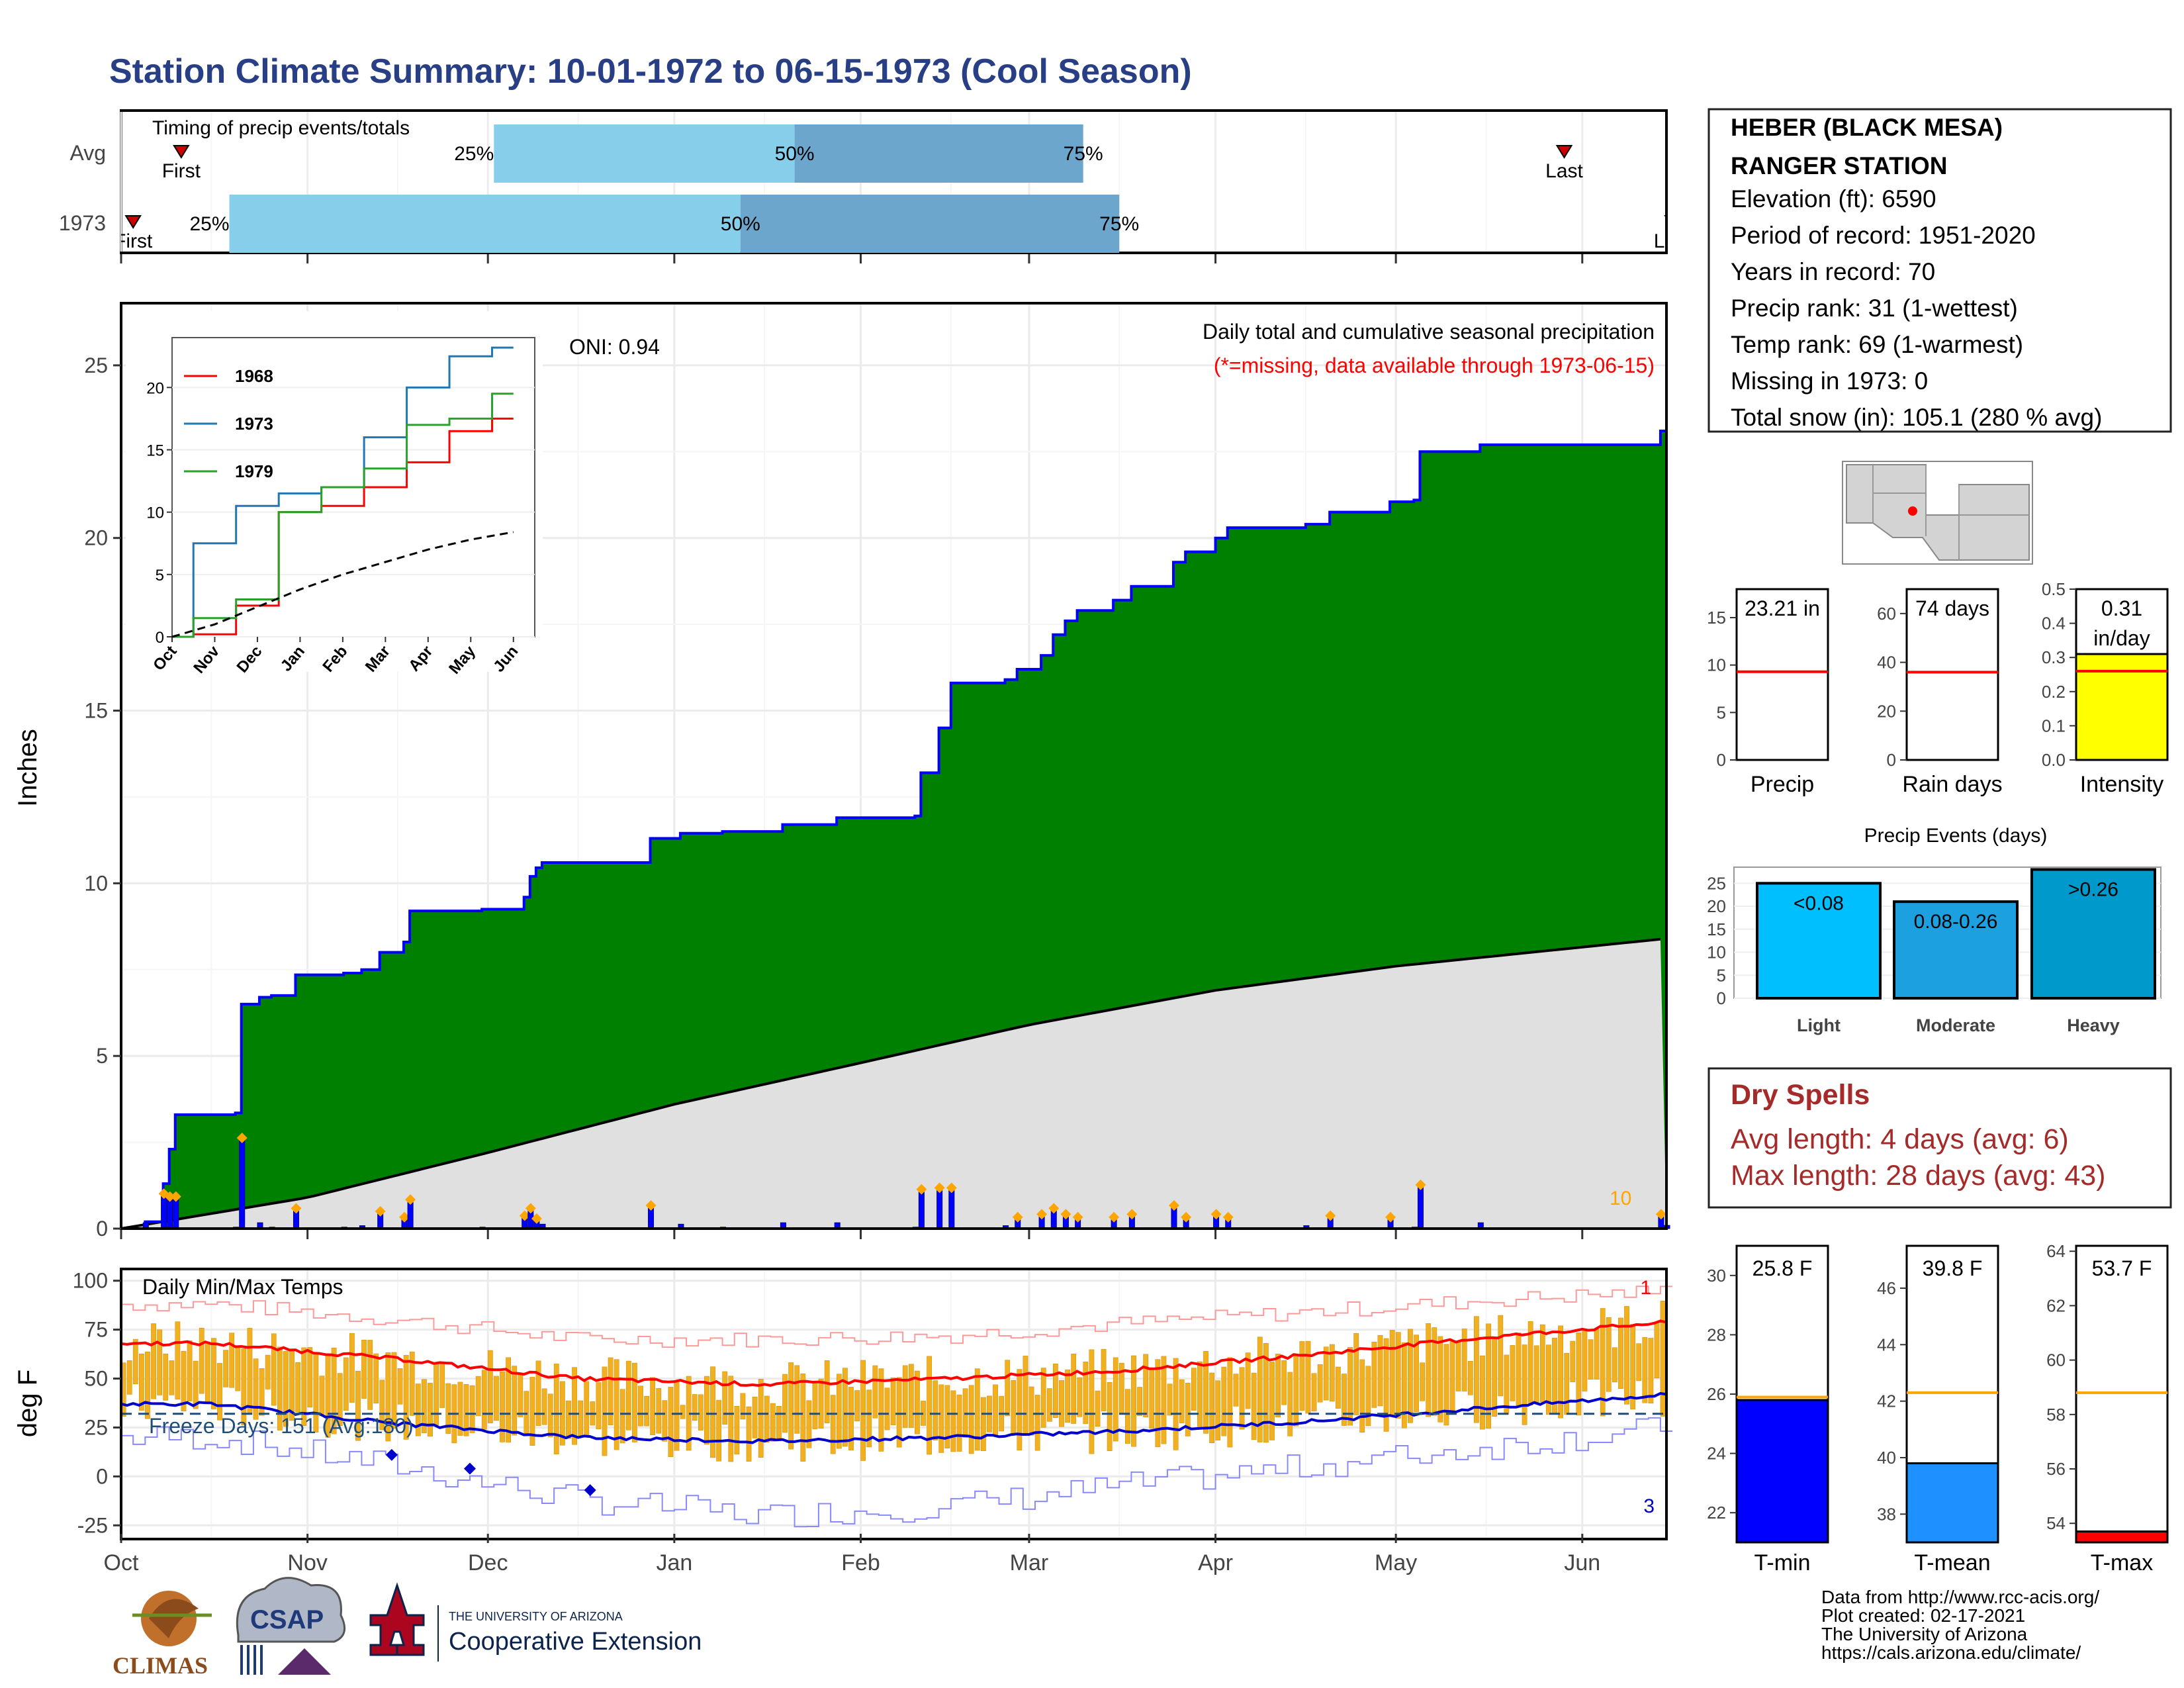  Describe the element at coordinates (1782, 1471) in the screenshot. I see `temp-bar-fill` at that location.